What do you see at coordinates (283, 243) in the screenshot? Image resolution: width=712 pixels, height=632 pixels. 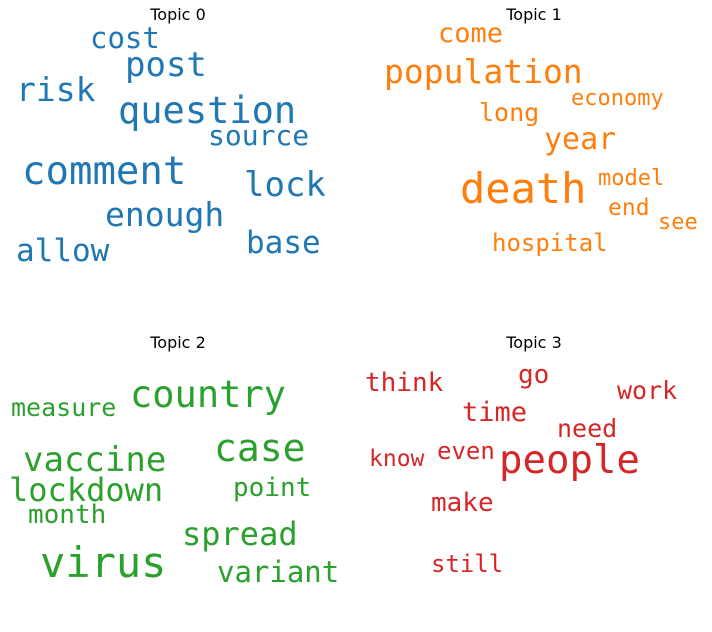 I see `topic-0-word-base: base` at bounding box center [283, 243].